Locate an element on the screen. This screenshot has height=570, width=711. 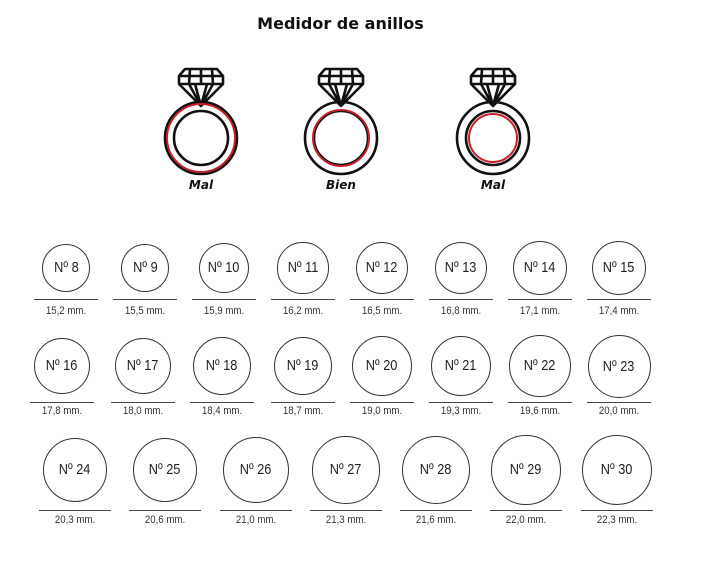
size-number: Nº 23 is located at coordinates (619, 366).